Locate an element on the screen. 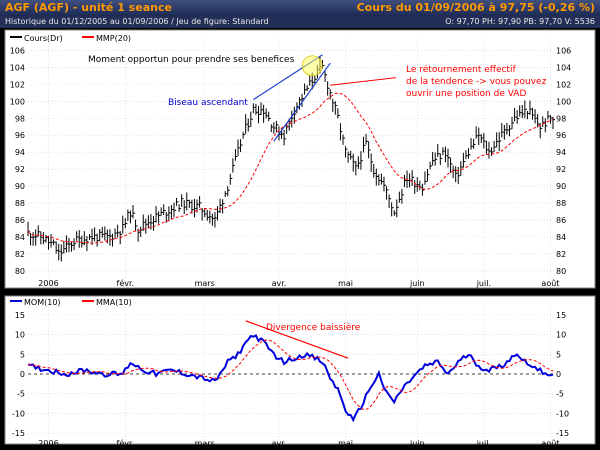 The height and width of the screenshot is (450, 600). wedge-lower-line is located at coordinates (302, 102).